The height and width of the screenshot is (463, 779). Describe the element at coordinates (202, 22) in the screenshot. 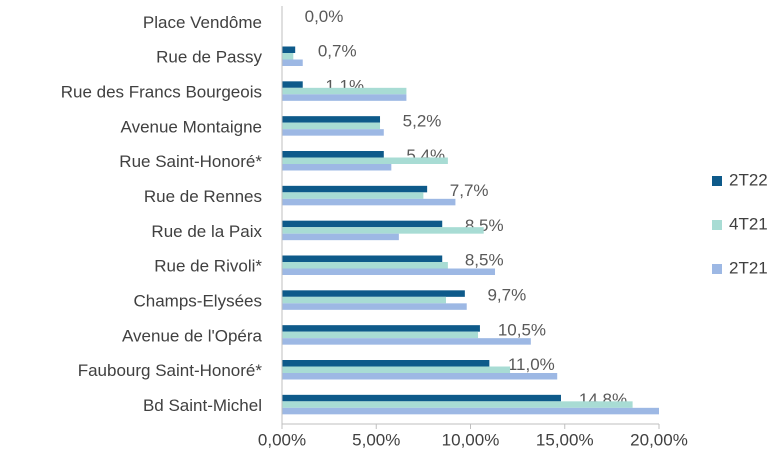

I see `y-tick-label: Place Vendôme` at that location.